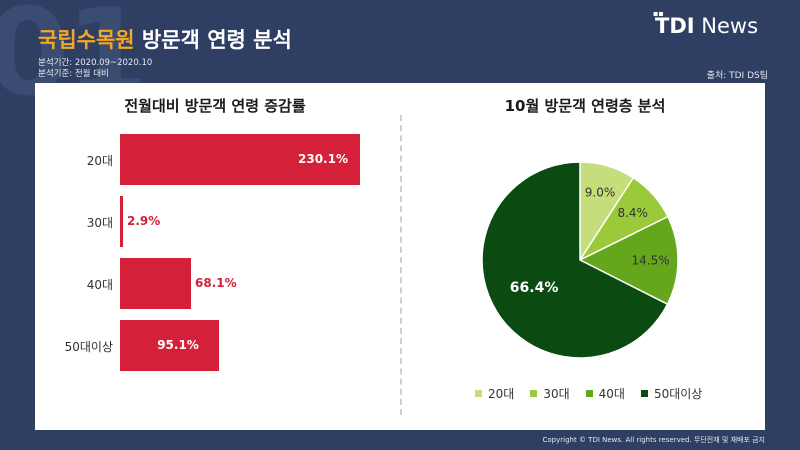 The width and height of the screenshot is (800, 450). I want to click on bar-category-label: 20대, so click(99, 160).